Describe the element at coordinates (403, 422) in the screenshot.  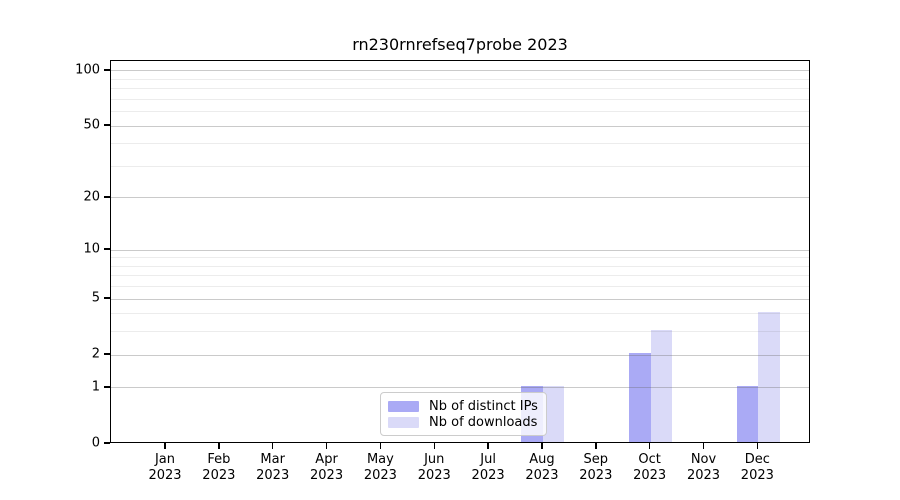
I see `legend-swatch-downloads` at that location.